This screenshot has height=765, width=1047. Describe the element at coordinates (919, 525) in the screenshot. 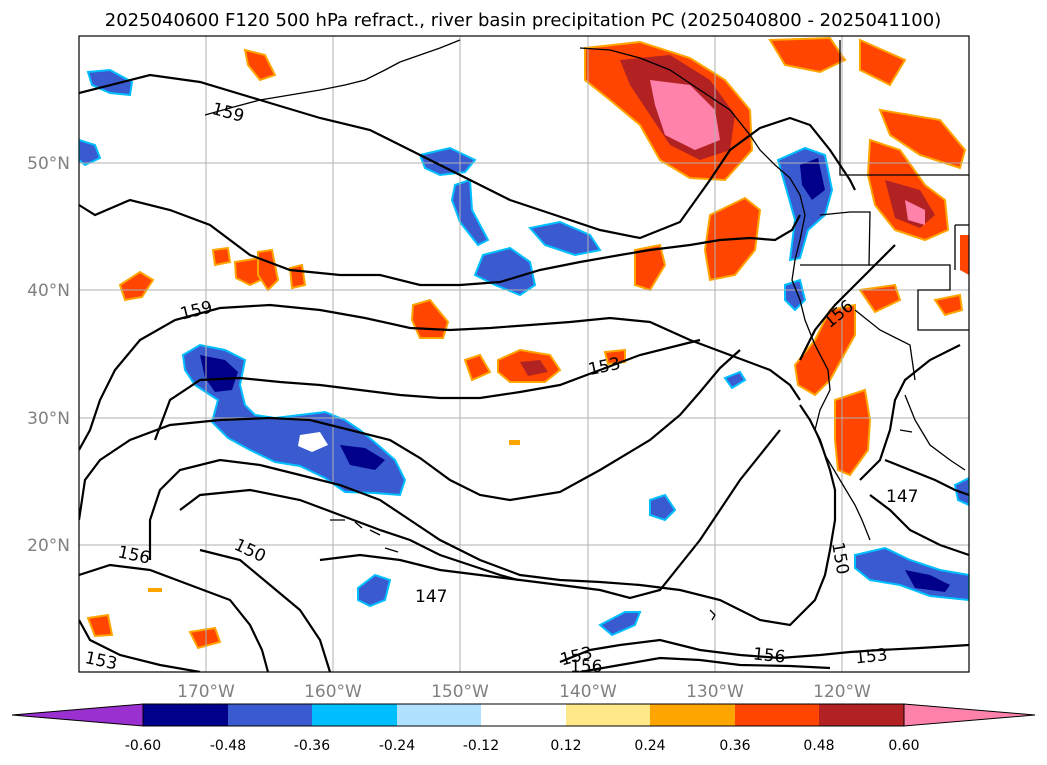

I see `contour-147-east` at that location.